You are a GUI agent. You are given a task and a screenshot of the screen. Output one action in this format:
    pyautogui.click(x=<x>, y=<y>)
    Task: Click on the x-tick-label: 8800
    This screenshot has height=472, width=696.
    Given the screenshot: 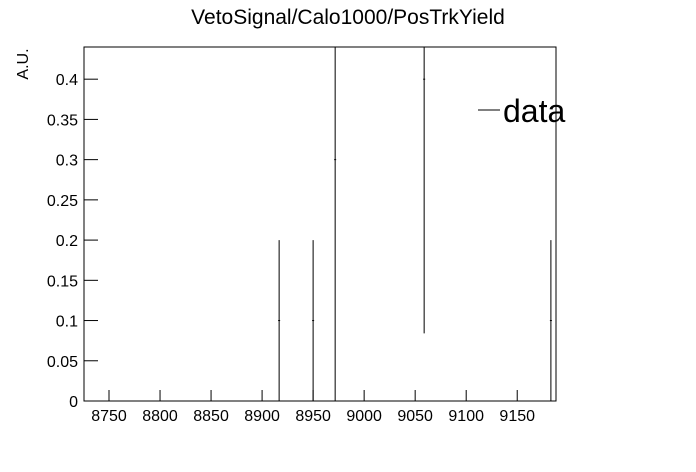 What is the action you would take?
    pyautogui.click(x=160, y=416)
    